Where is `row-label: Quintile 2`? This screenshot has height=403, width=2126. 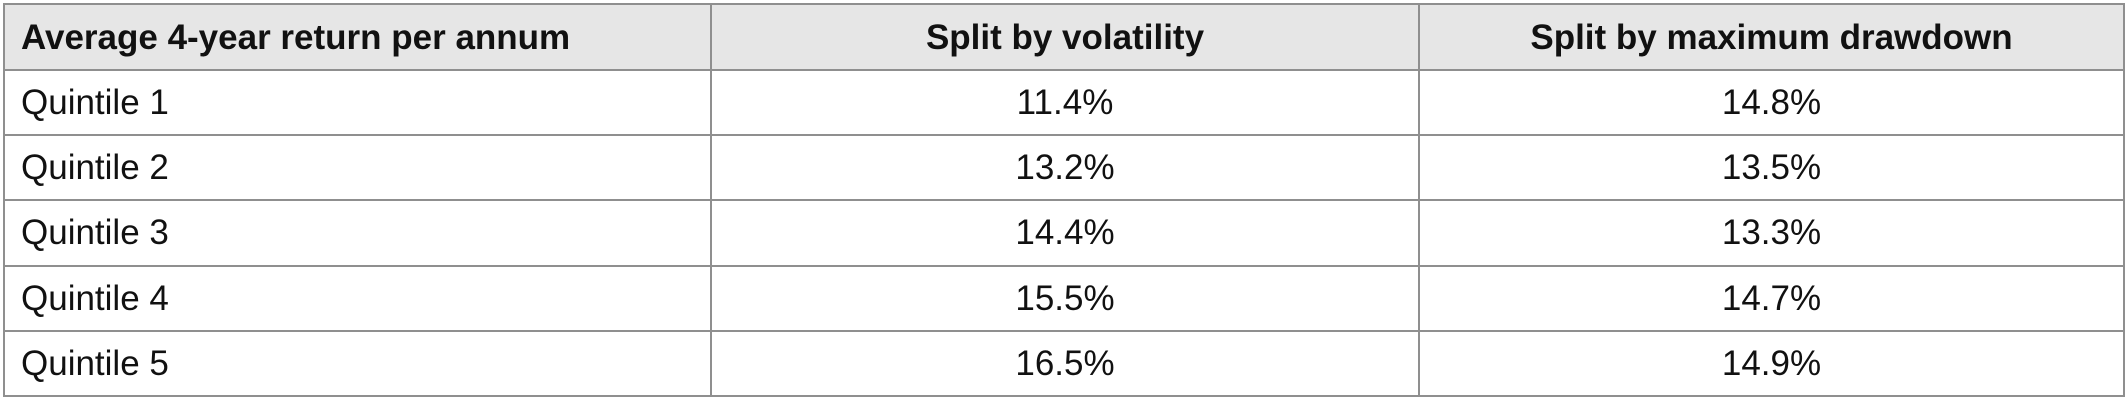 row-label: Quintile 2 is located at coordinates (357, 168).